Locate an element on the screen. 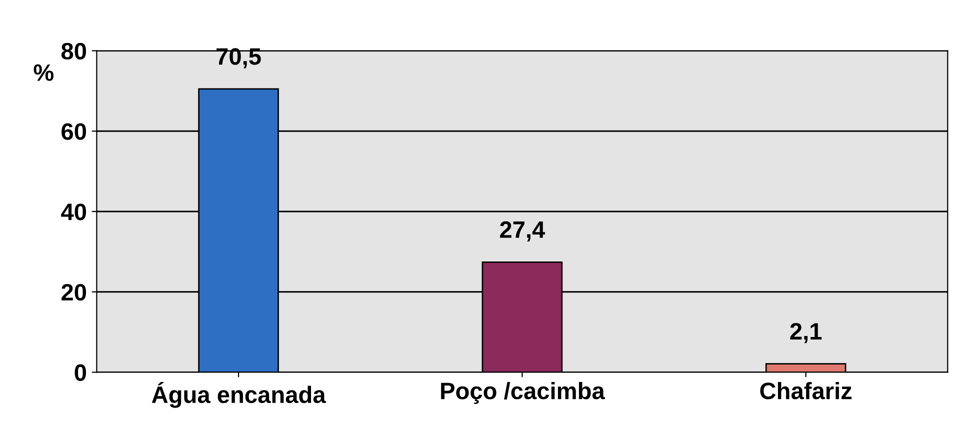 The width and height of the screenshot is (967, 423). y-axis-title: % is located at coordinates (44, 72).